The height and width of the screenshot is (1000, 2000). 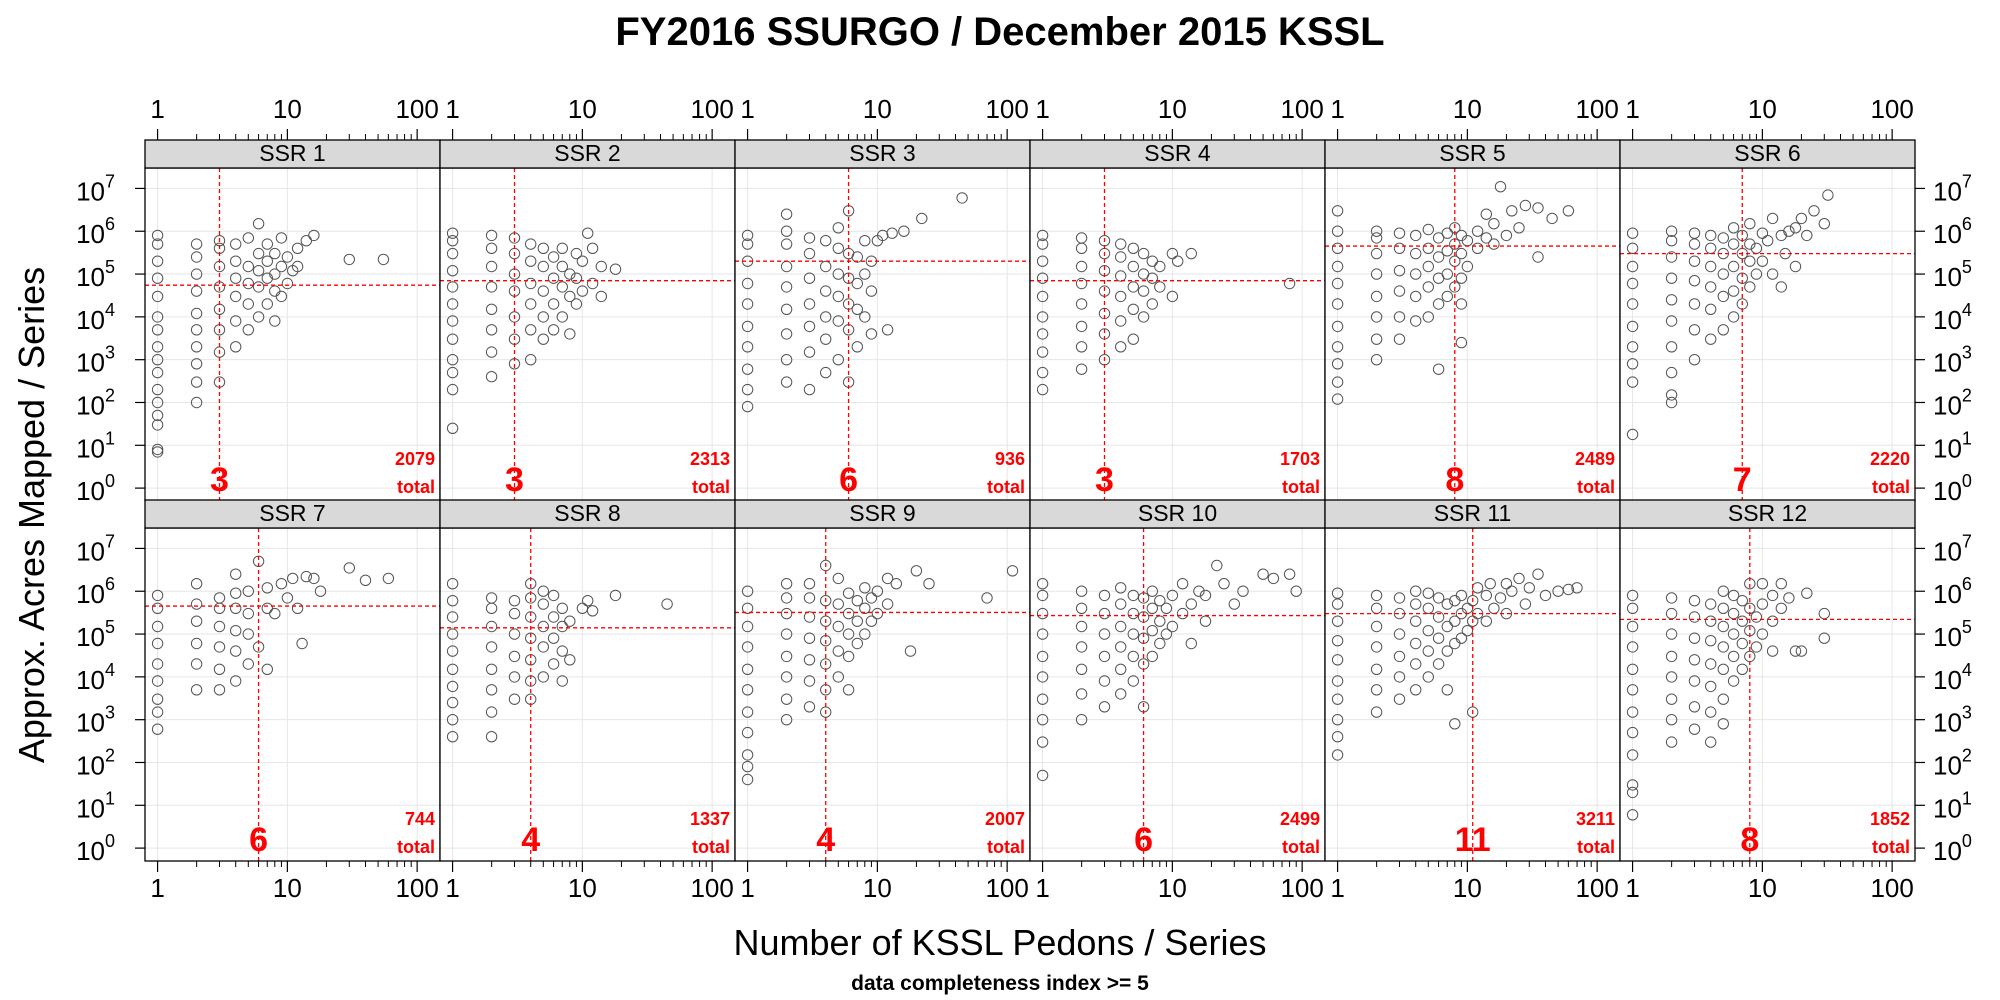 What do you see at coordinates (882, 334) in the screenshot?
I see `panel-bg` at bounding box center [882, 334].